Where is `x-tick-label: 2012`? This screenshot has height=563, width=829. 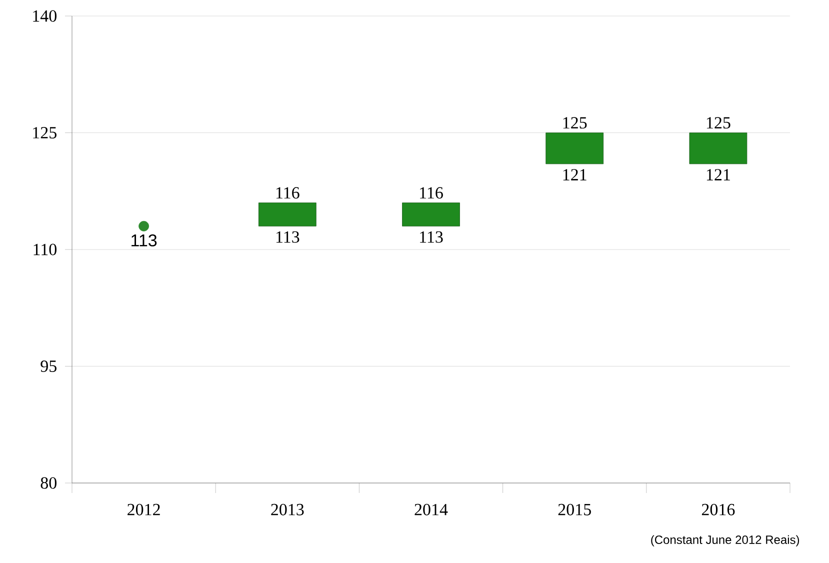
x-tick-label: 2012 is located at coordinates (144, 510).